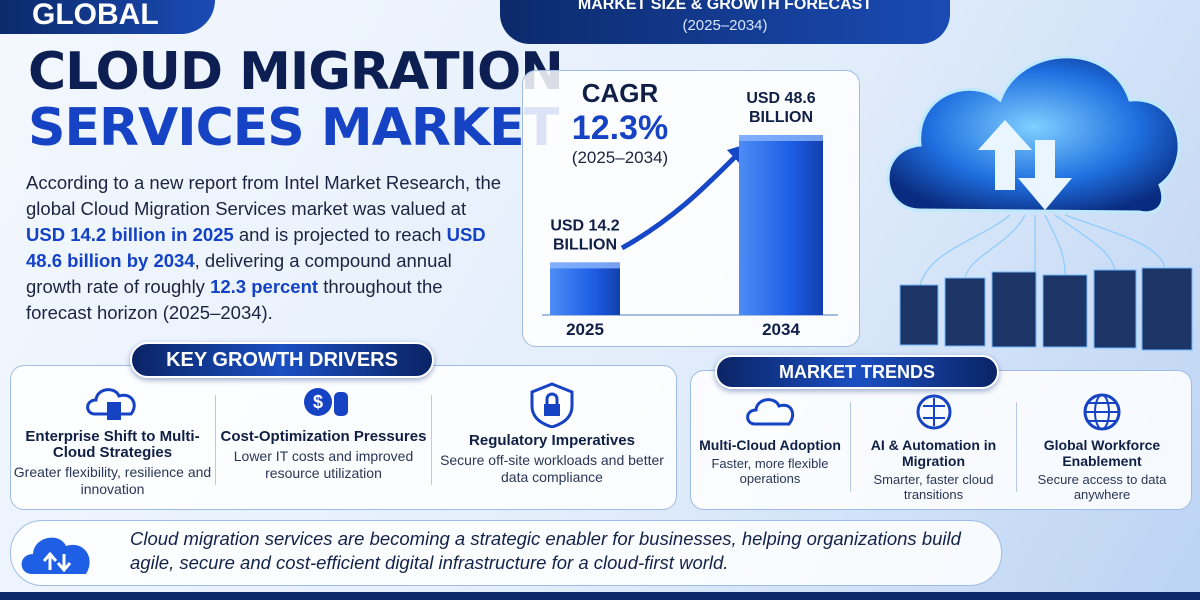 The image size is (1200, 600). What do you see at coordinates (584, 235) in the screenshot?
I see `value-label: USD 14.2 BILLION` at bounding box center [584, 235].